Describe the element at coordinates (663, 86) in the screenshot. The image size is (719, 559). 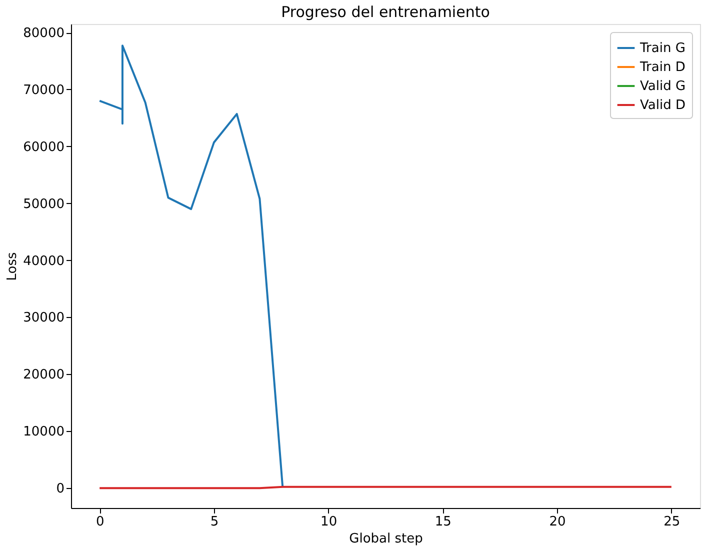
I see `legend-label: Valid G` at that location.